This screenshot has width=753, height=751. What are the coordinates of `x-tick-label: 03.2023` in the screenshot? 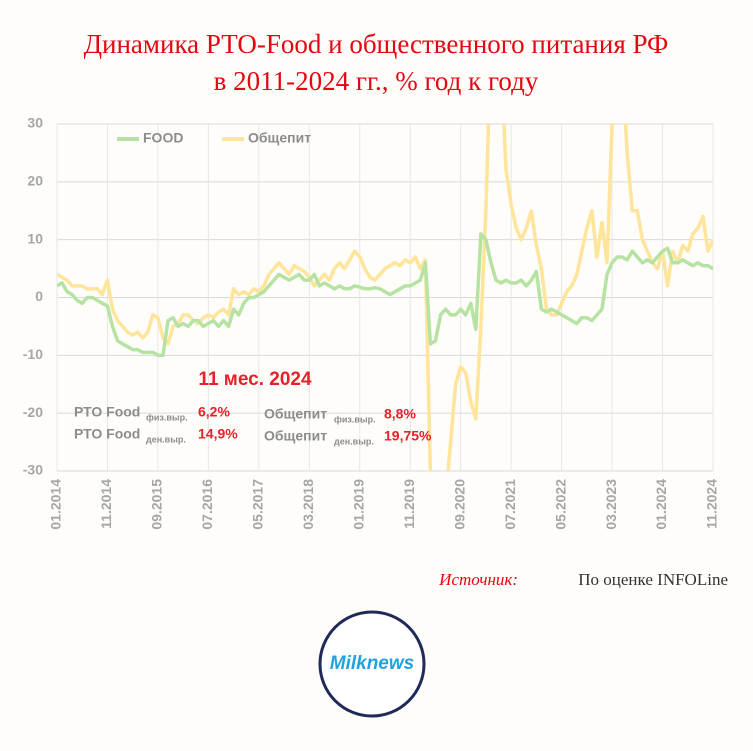 It's located at (611, 504).